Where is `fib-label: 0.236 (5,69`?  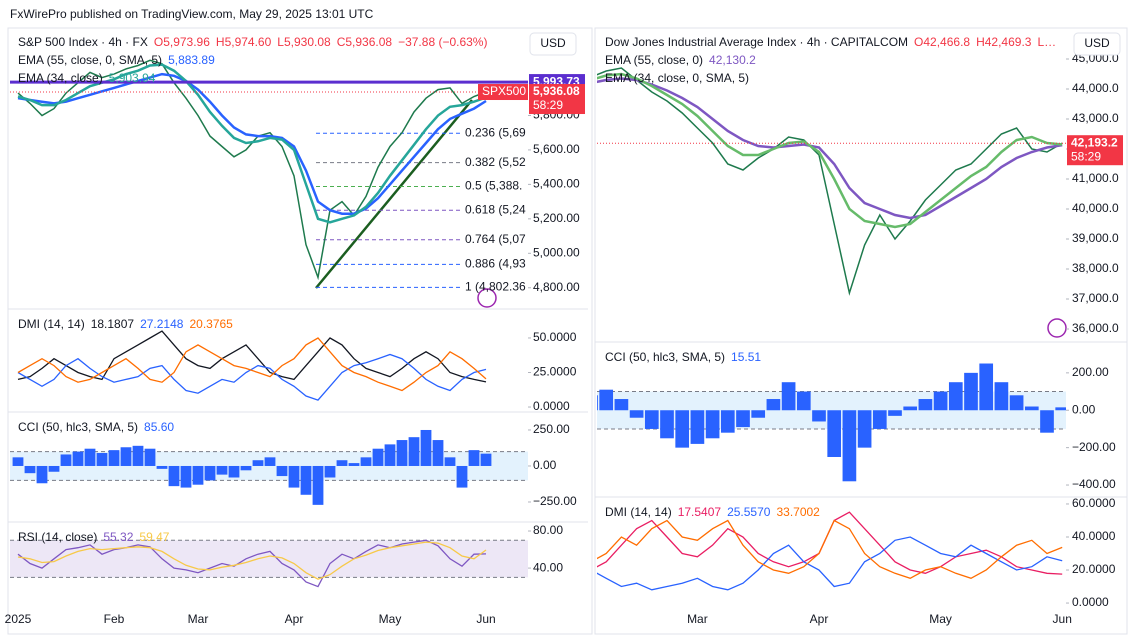
fib-label: 0.236 (5,69 is located at coordinates (495, 132).